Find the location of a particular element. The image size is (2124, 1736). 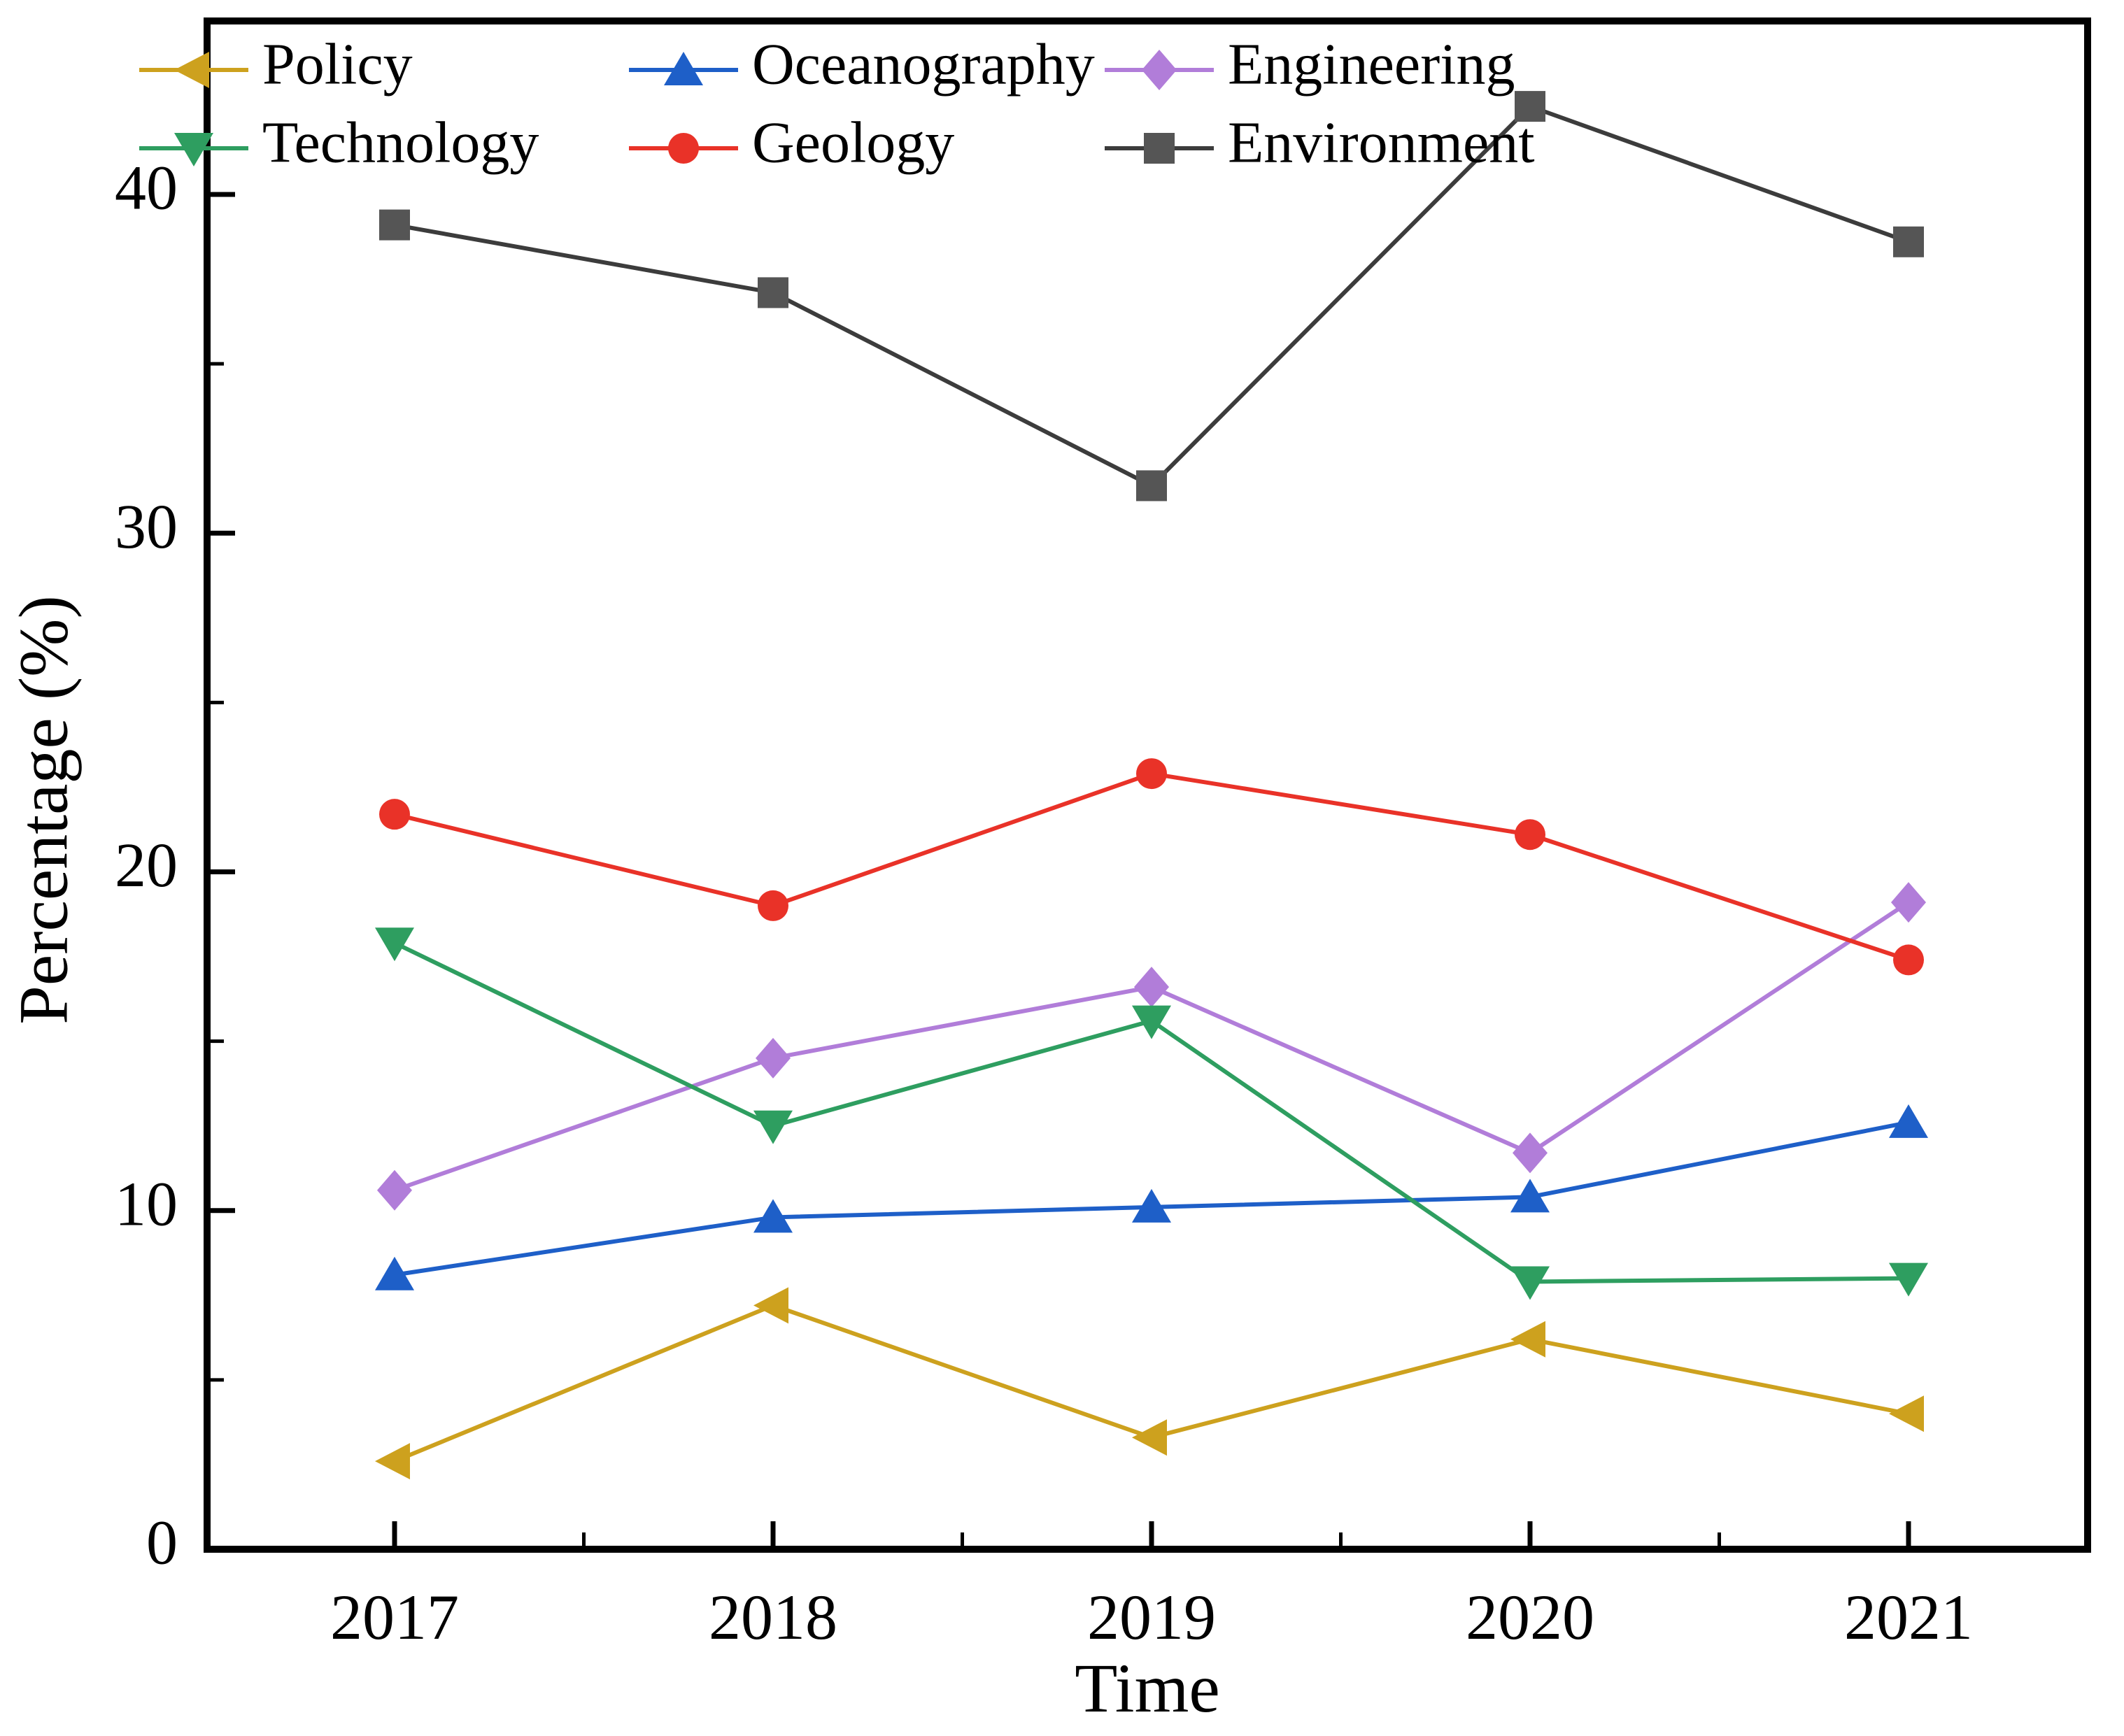

y-tick-label: 30 is located at coordinates (146, 527).